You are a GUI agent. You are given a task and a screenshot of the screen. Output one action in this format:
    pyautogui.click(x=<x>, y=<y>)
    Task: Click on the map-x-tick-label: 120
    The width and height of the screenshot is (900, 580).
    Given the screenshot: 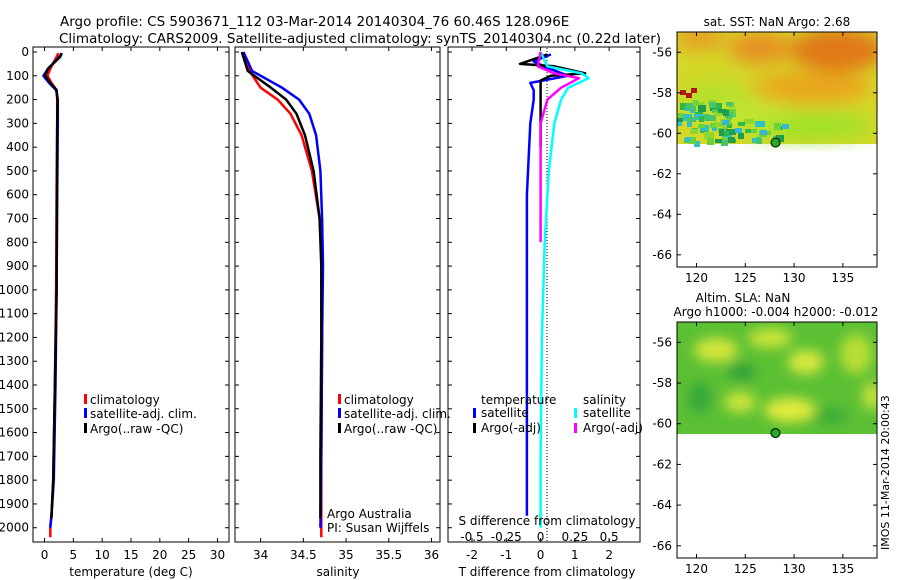 What is the action you would take?
    pyautogui.click(x=696, y=569)
    